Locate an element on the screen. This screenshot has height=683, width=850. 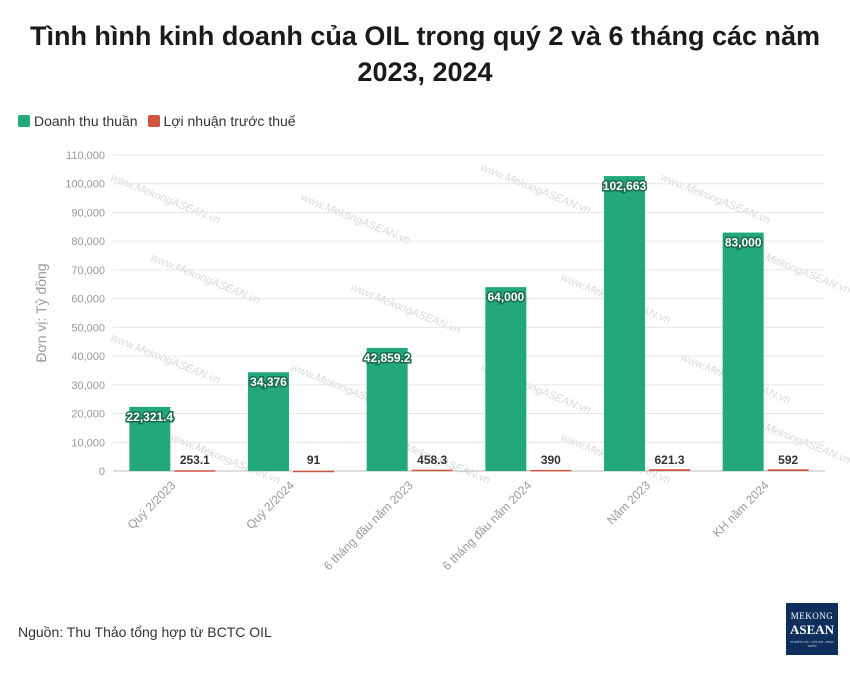
source-note: Nguồn: Thu Thảo tổng hợp từ BCTC OIL is located at coordinates (145, 632).